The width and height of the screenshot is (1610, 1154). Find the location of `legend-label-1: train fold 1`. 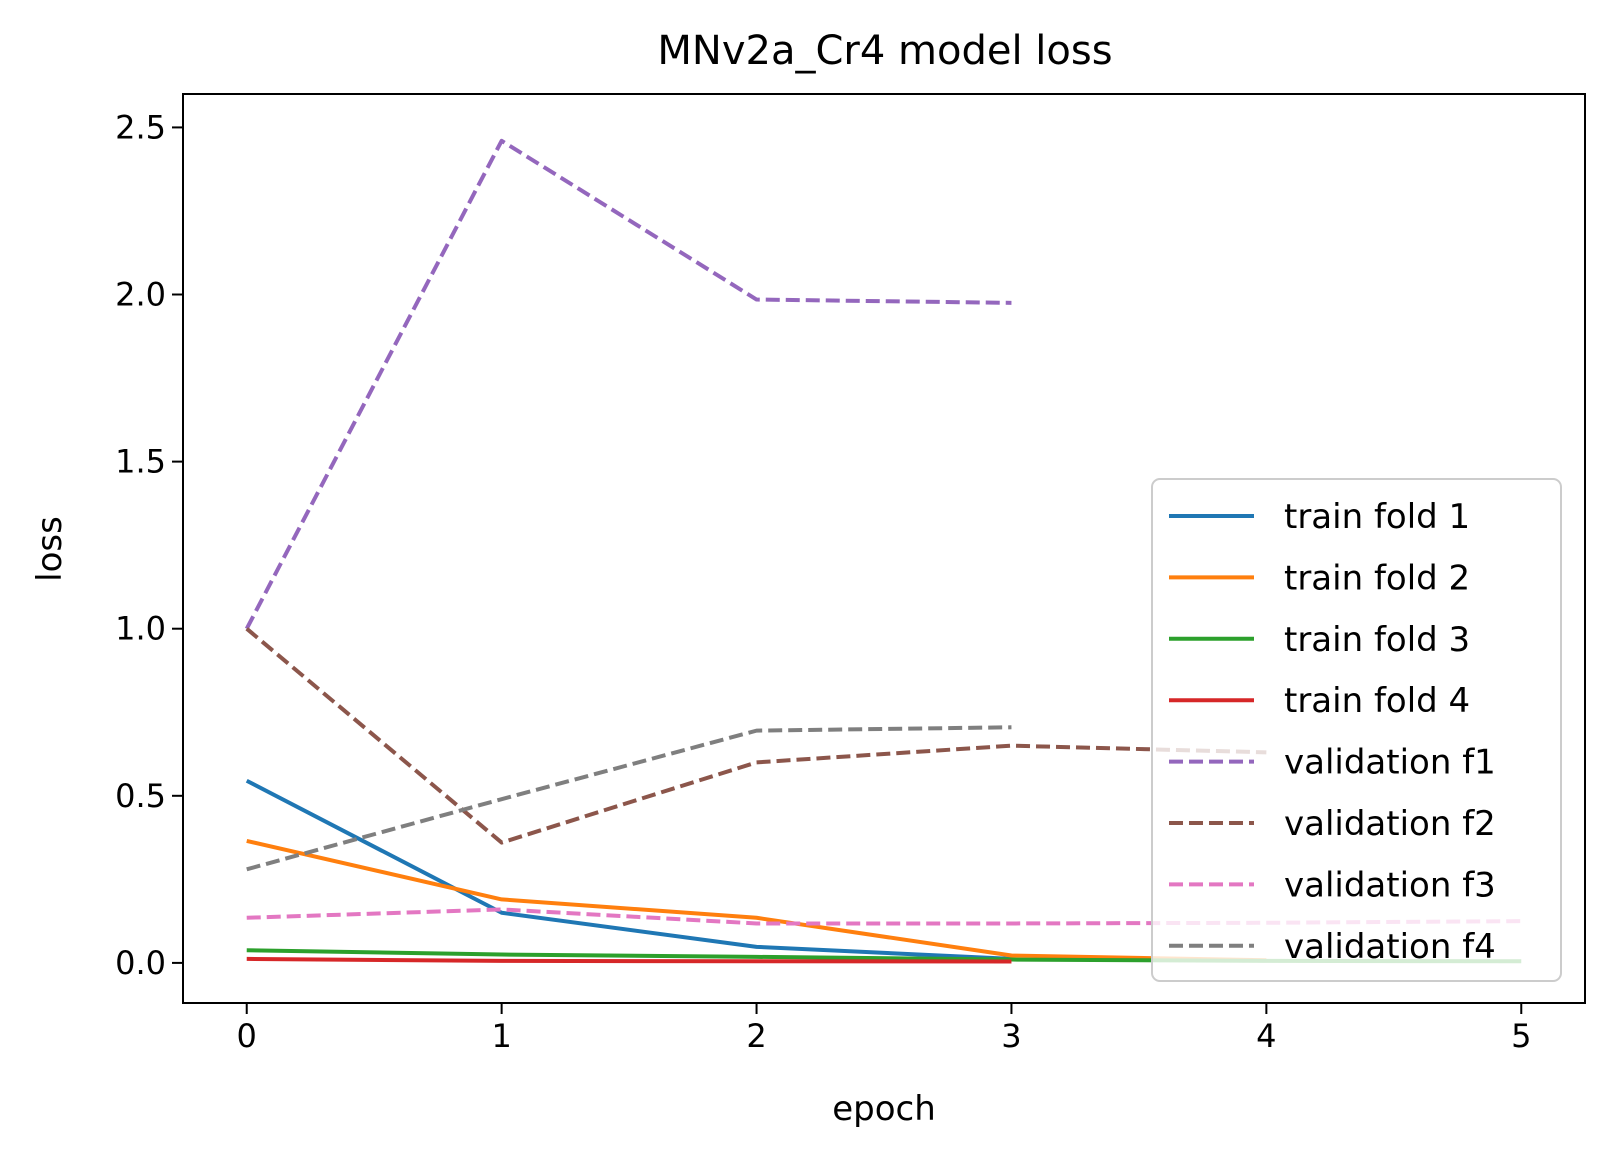

legend-label-1: train fold 1 is located at coordinates (1377, 517).